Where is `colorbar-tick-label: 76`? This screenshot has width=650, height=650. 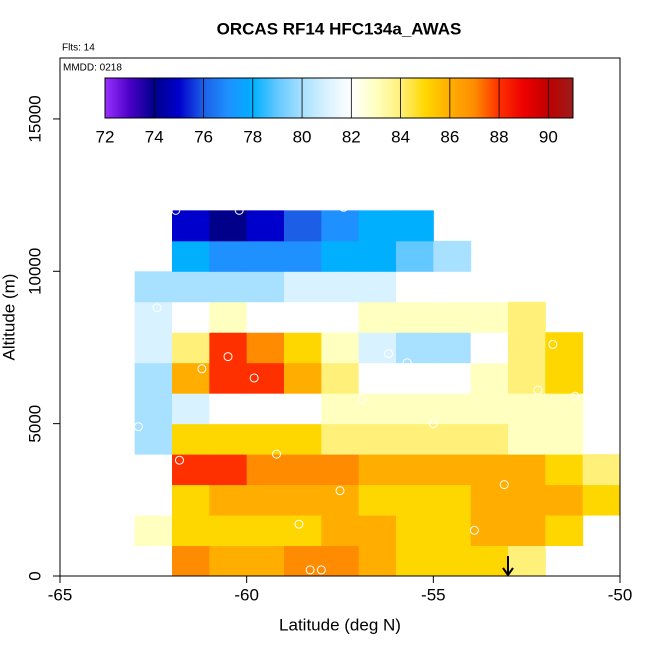
colorbar-tick-label: 76 is located at coordinates (203, 136).